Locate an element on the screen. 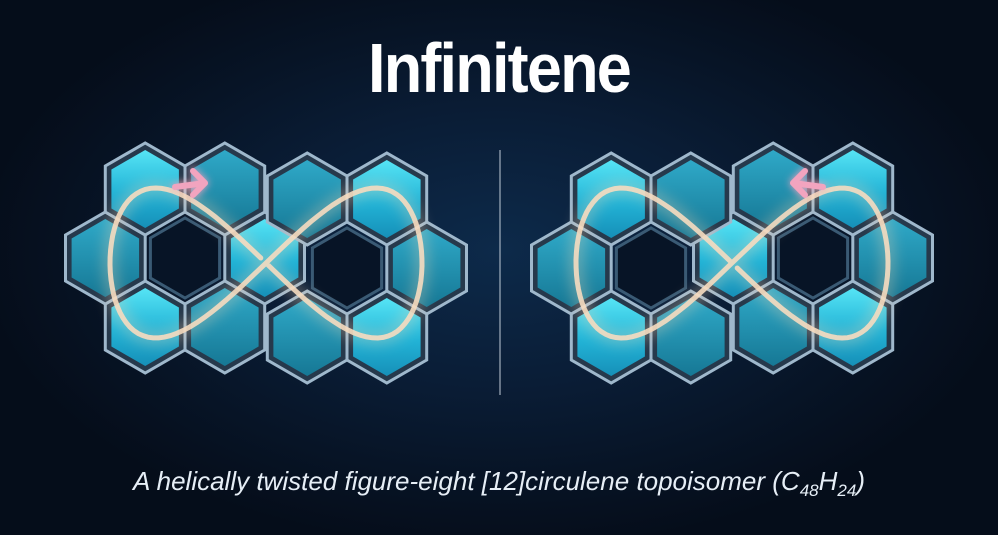 The image size is (998, 535). page-title: Infinitene is located at coordinates (499, 68).